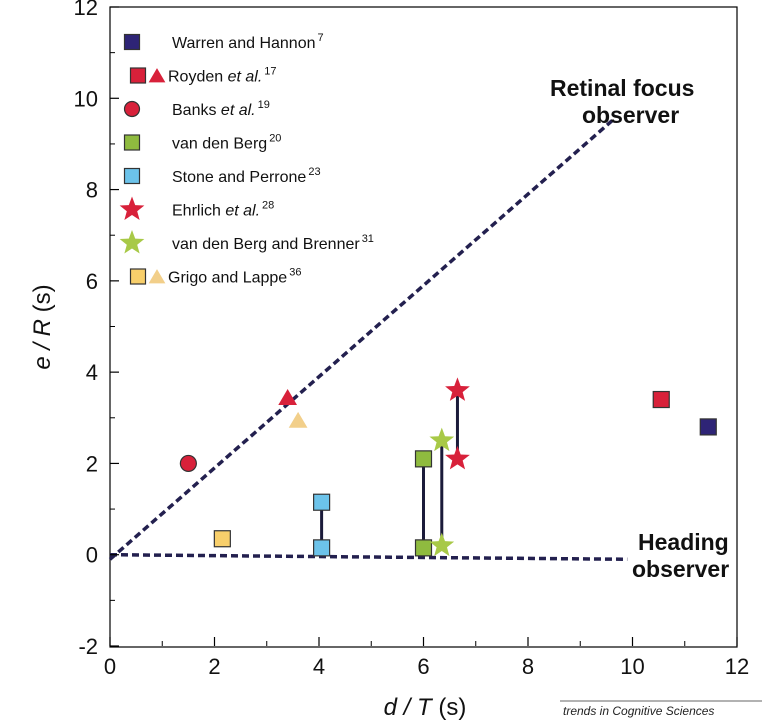  Describe the element at coordinates (528, 666) in the screenshot. I see `x-tick-label: 8` at that location.